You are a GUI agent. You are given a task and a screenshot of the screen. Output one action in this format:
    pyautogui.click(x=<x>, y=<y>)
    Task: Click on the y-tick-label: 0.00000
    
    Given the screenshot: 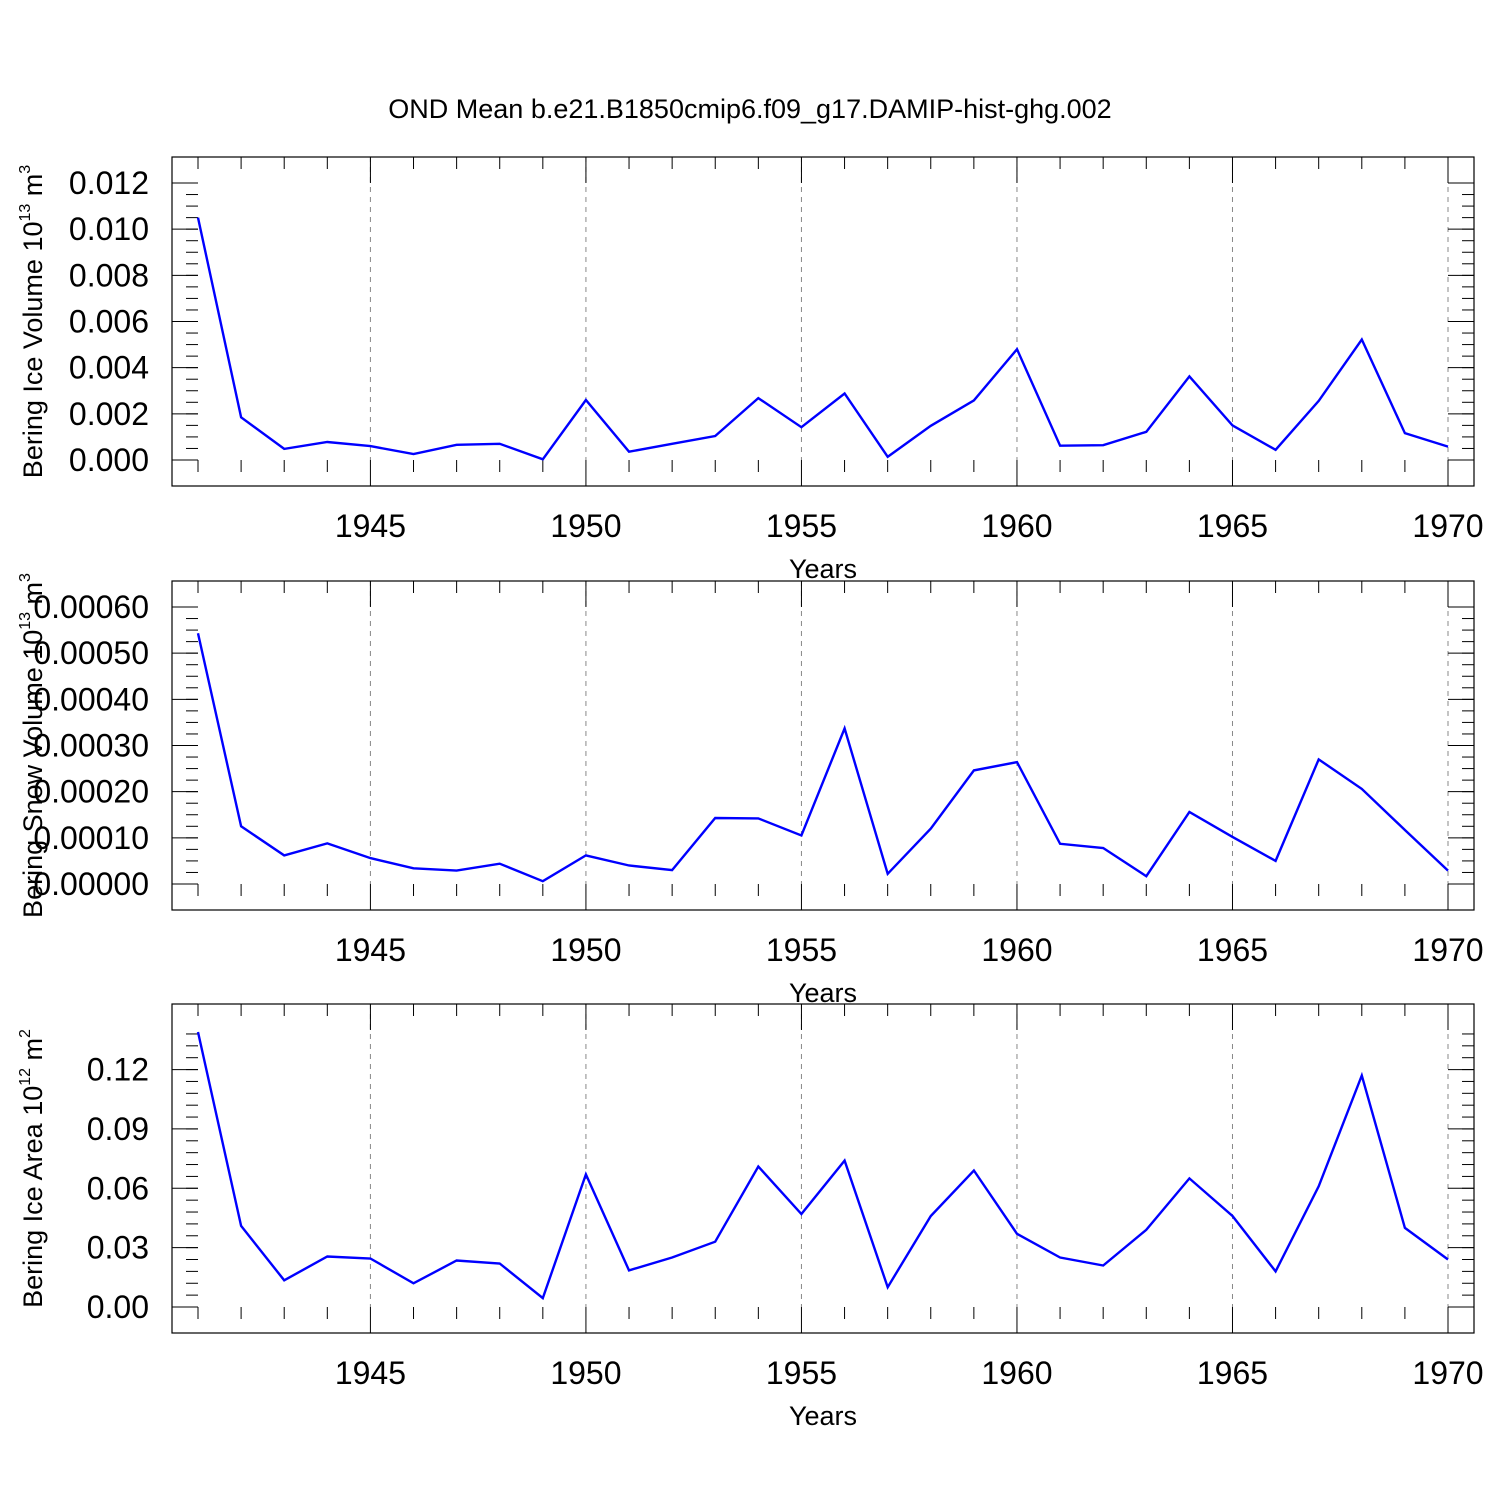 What is the action you would take?
    pyautogui.click(x=91, y=884)
    